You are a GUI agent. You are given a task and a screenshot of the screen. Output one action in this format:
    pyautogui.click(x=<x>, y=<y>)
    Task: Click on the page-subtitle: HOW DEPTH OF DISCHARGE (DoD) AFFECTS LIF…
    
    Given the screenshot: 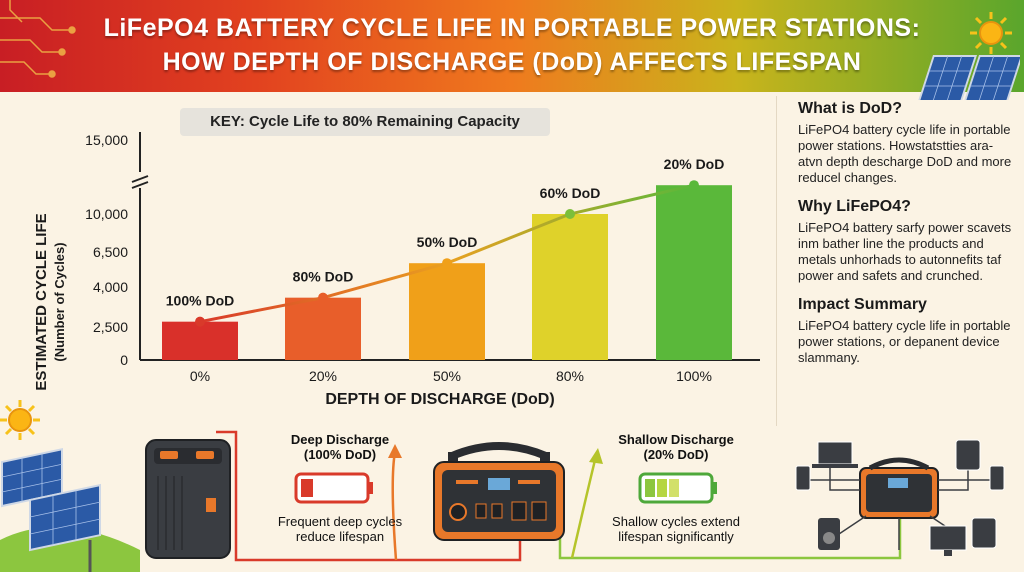 What is the action you would take?
    pyautogui.click(x=512, y=62)
    